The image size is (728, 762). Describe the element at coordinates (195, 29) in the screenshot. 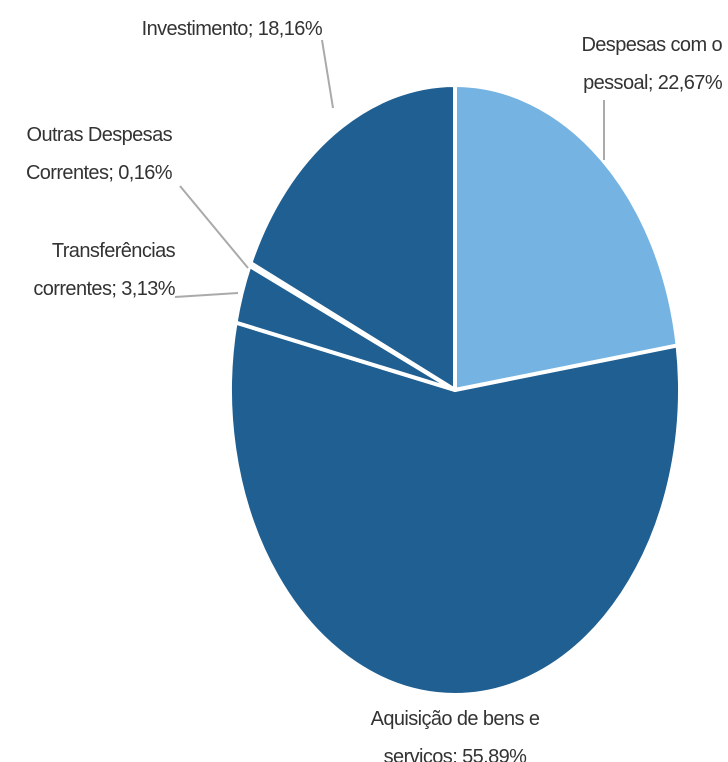

I see `category-label: Investimento` at that location.